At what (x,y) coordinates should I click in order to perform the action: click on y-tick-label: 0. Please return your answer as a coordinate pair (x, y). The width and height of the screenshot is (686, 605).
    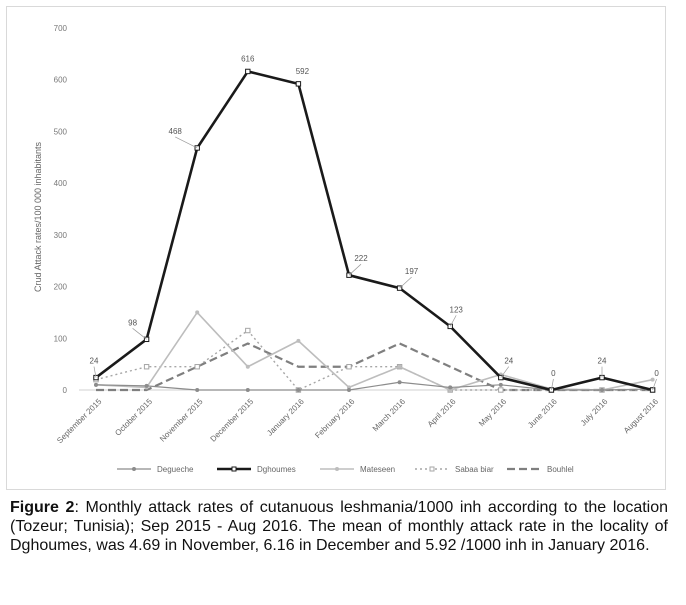
    Looking at the image, I should click on (65, 390).